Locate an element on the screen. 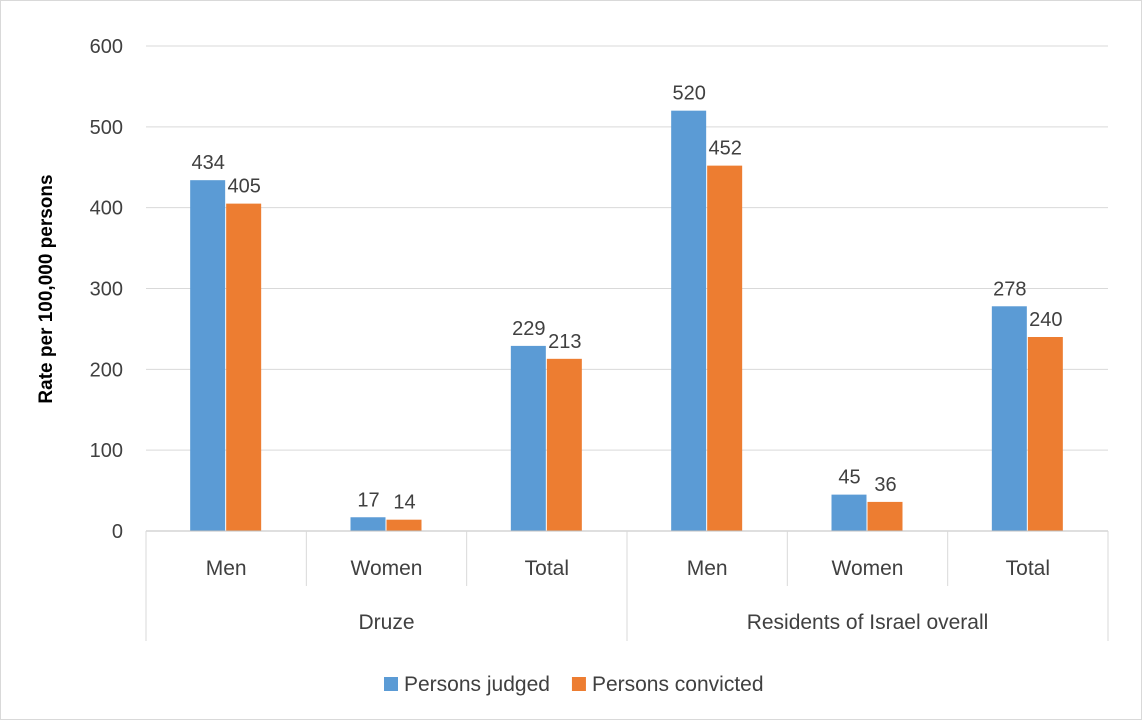 This screenshot has width=1142, height=720. y-tick-label: 600 is located at coordinates (106, 47).